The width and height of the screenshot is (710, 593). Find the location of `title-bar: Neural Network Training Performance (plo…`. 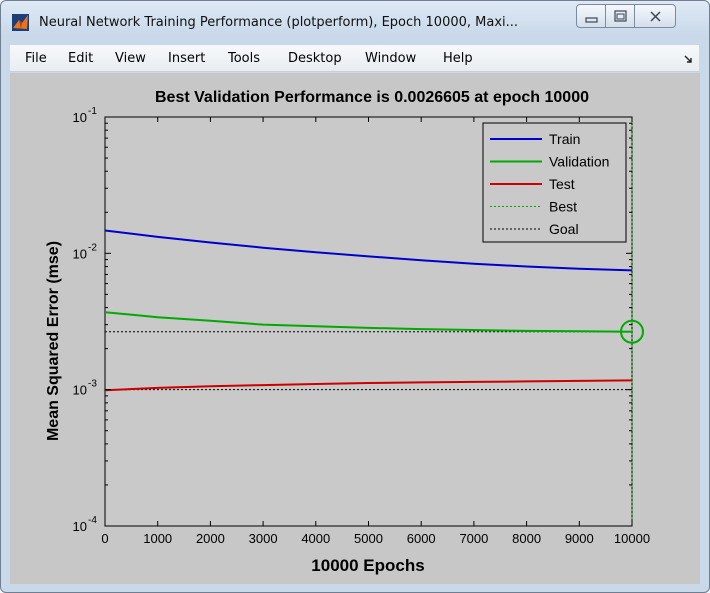

title-bar: Neural Network Training Performance (plo… is located at coordinates (355, 21).